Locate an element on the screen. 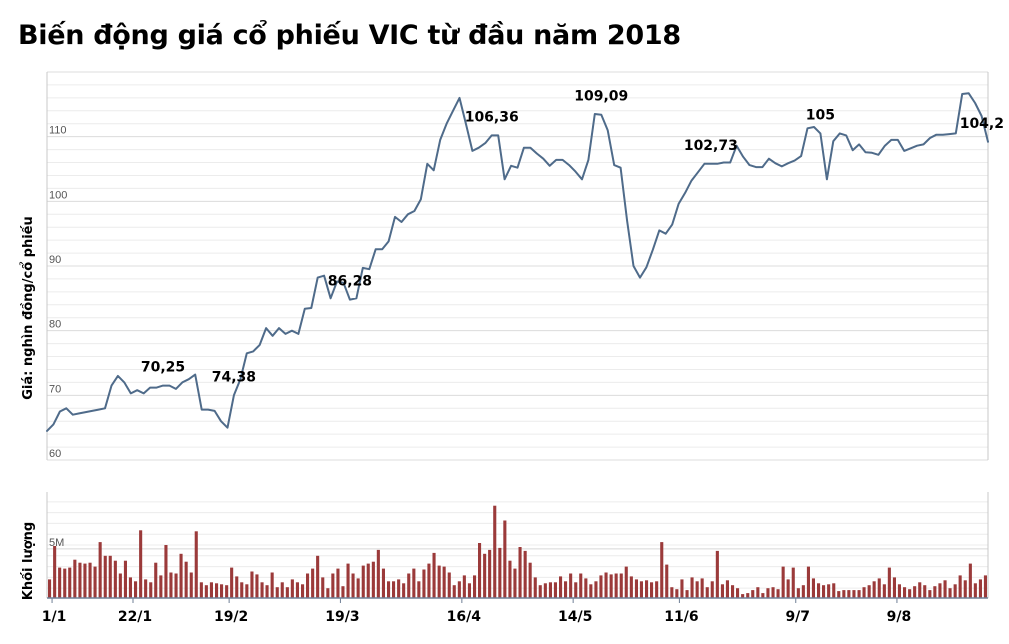 The width and height of the screenshot is (1009, 644). price-annotation: 106,36 is located at coordinates (492, 117).